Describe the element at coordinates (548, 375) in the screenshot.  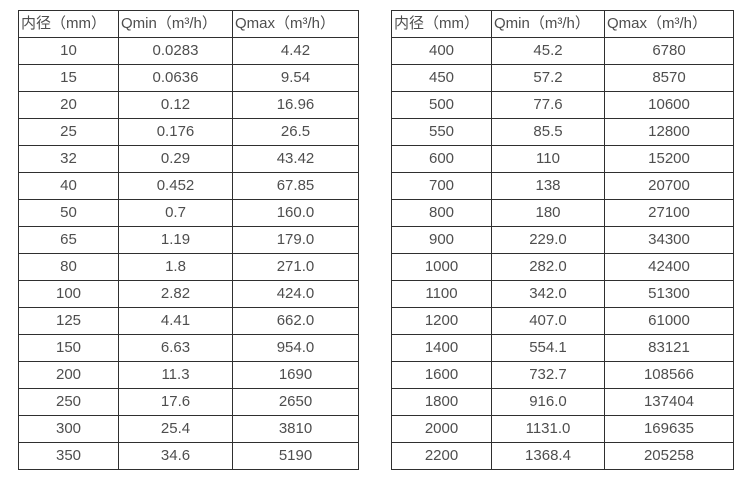
I see `table-cell: 732.7` at that location.